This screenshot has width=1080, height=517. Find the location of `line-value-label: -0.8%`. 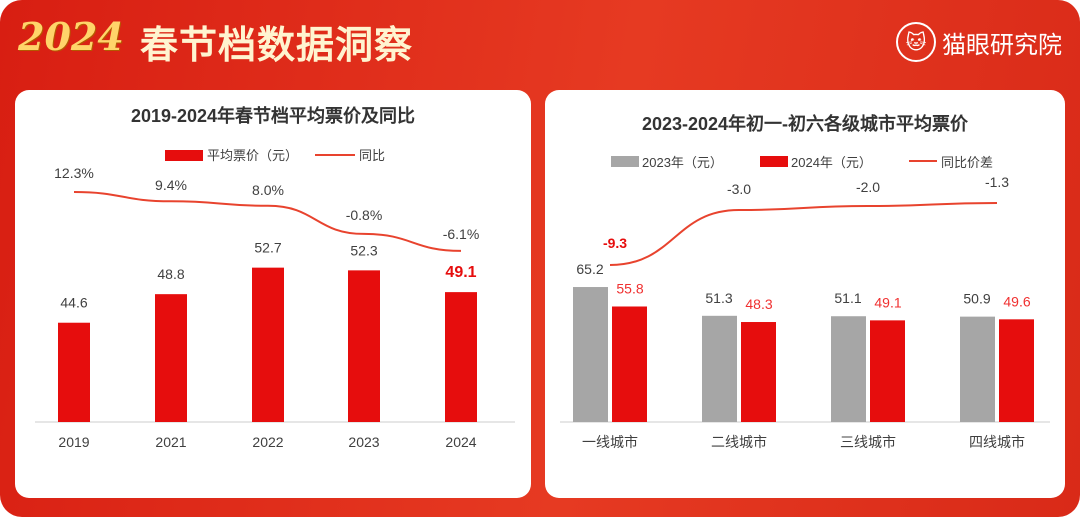

line-value-label: -0.8% is located at coordinates (364, 215).